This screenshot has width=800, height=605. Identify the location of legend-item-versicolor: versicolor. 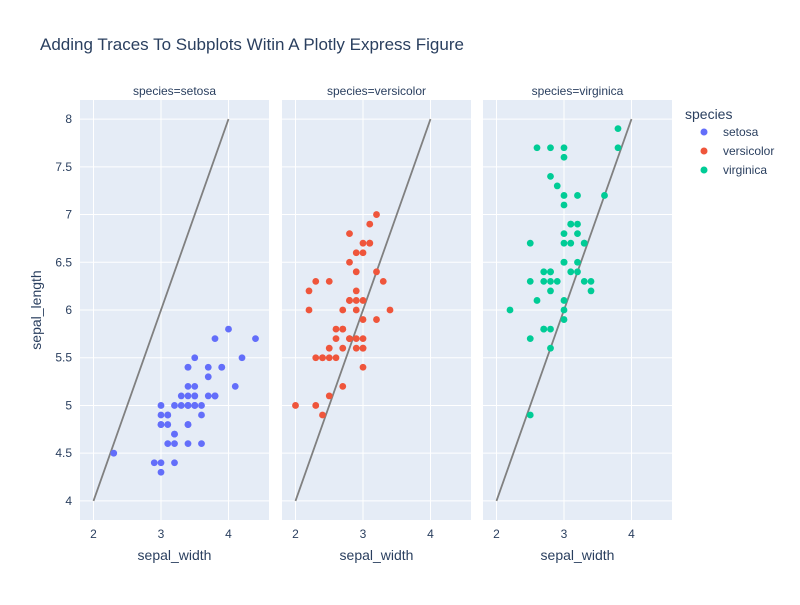
(737, 151).